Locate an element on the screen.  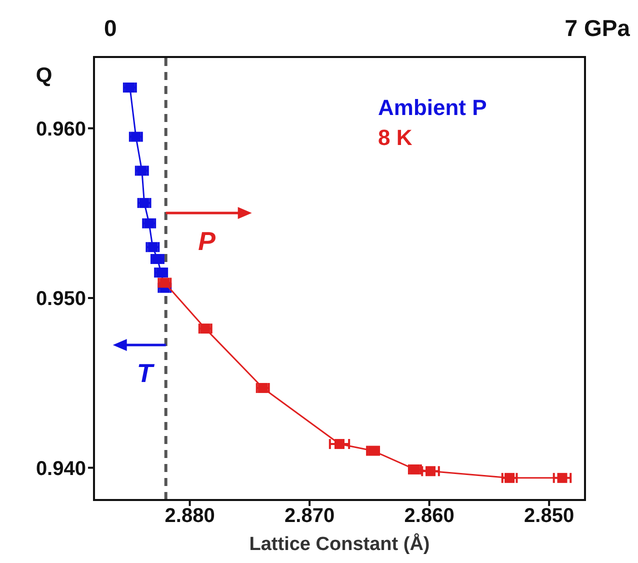
text: Ambient P is located at coordinates (433, 108).